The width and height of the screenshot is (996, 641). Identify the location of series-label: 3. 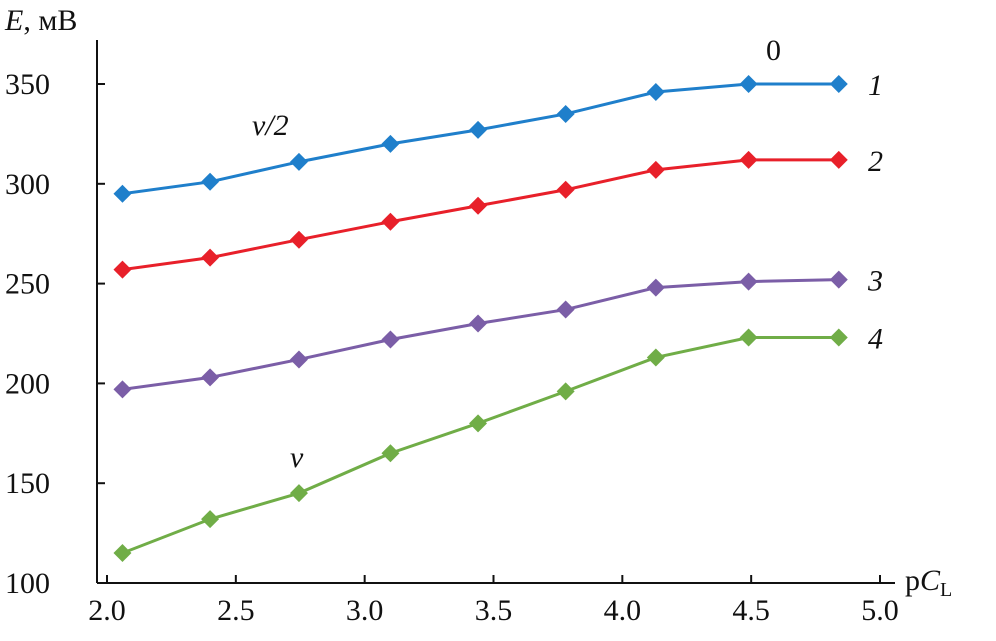
(875, 281).